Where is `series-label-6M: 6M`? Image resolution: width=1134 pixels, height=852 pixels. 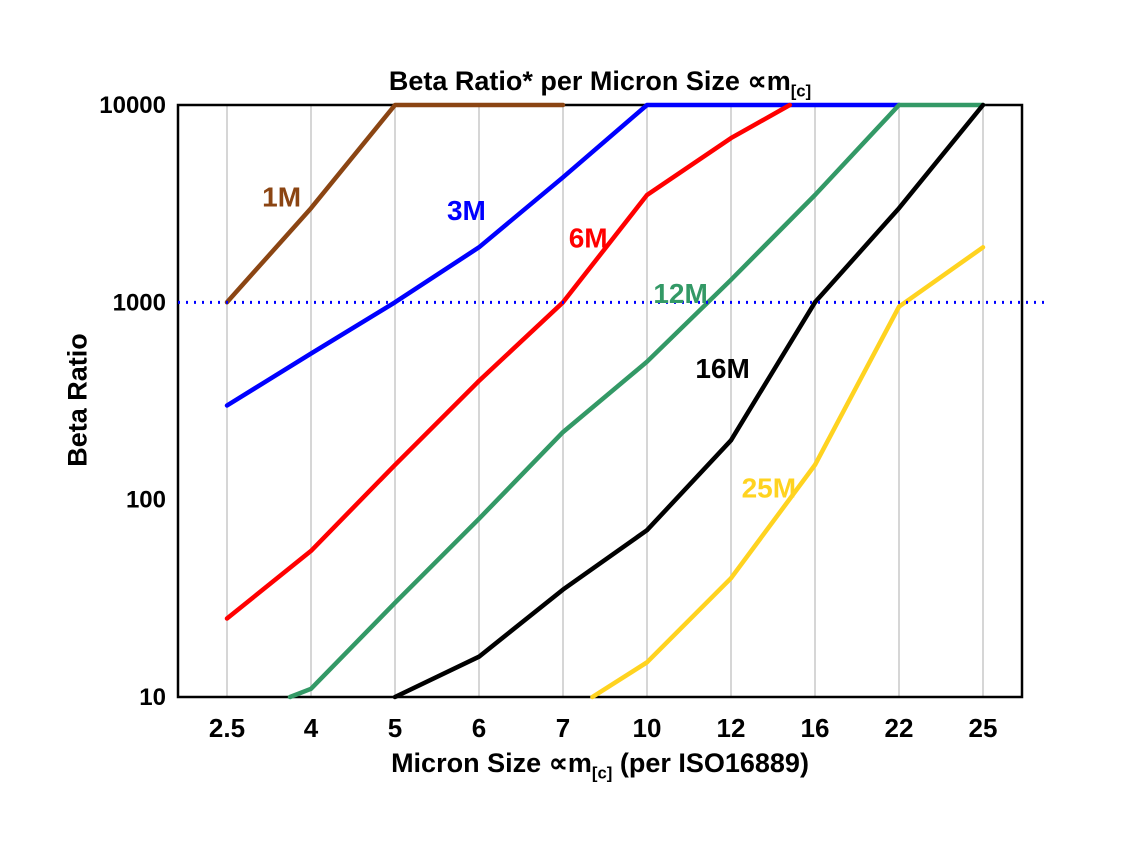 series-label-6M: 6M is located at coordinates (588, 238).